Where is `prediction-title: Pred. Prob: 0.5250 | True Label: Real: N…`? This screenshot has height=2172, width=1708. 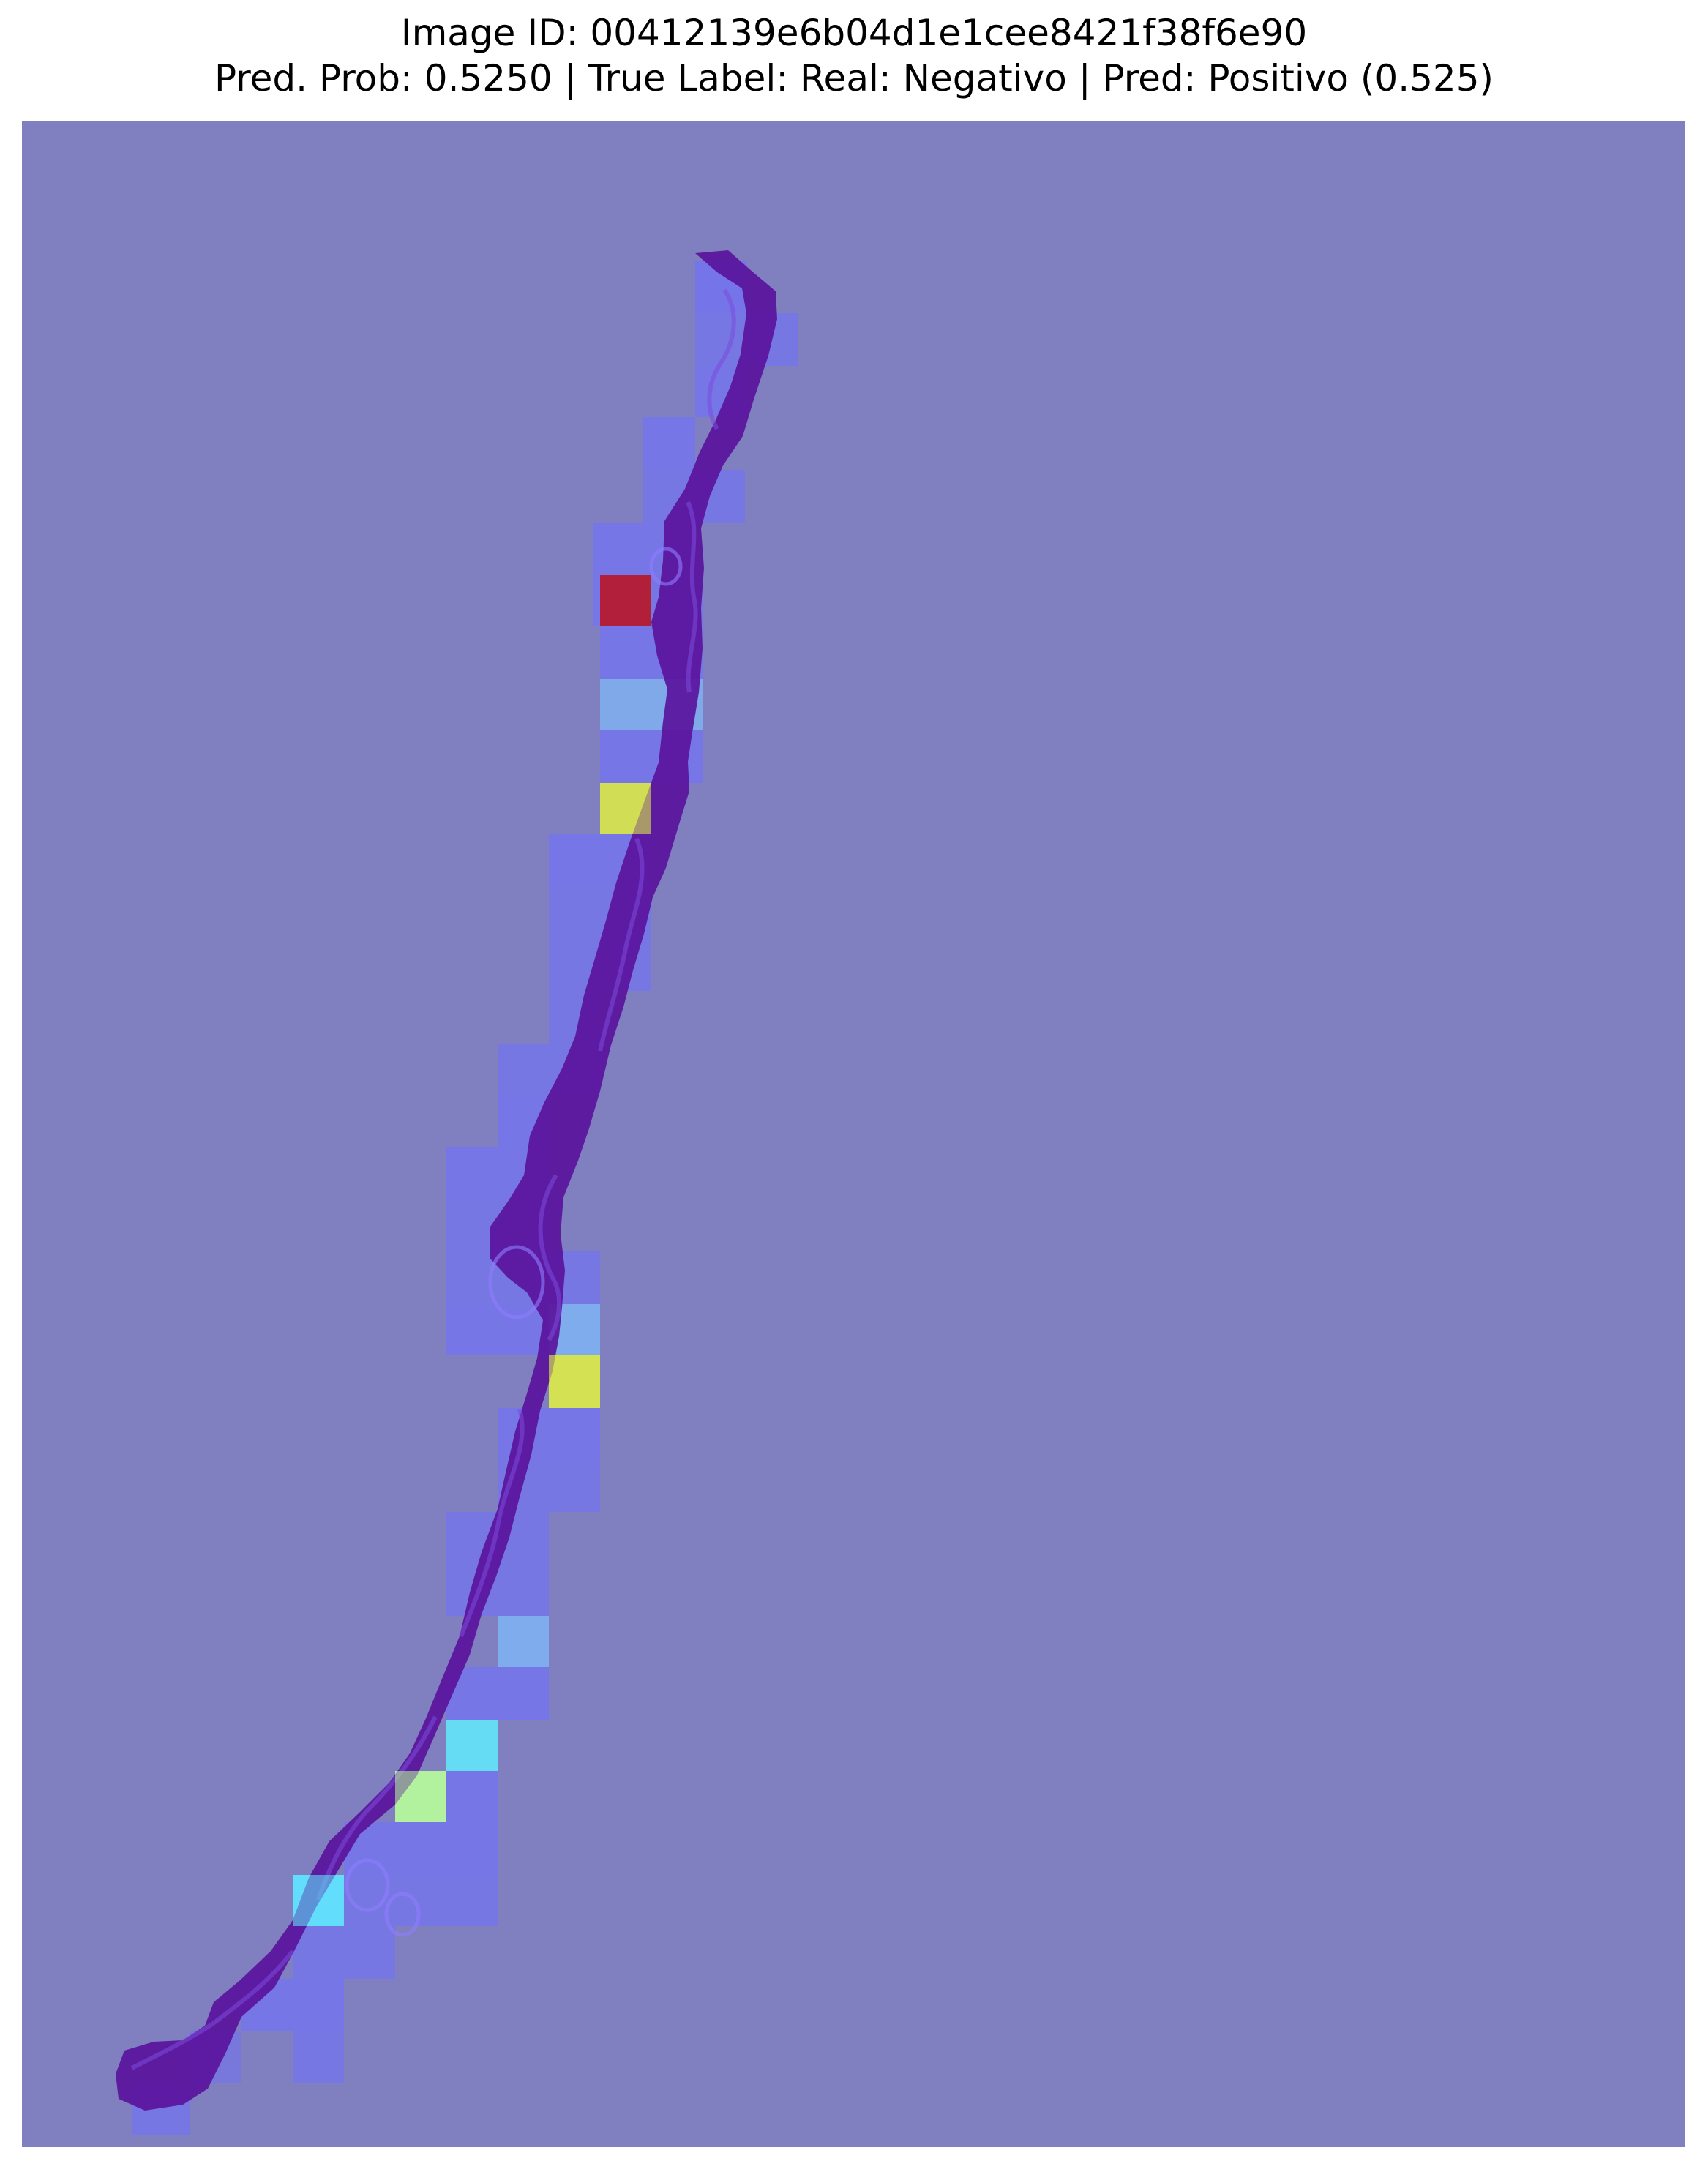
prediction-title: Pred. Prob: 0.5250 | True Label: Real: N… is located at coordinates (854, 78).